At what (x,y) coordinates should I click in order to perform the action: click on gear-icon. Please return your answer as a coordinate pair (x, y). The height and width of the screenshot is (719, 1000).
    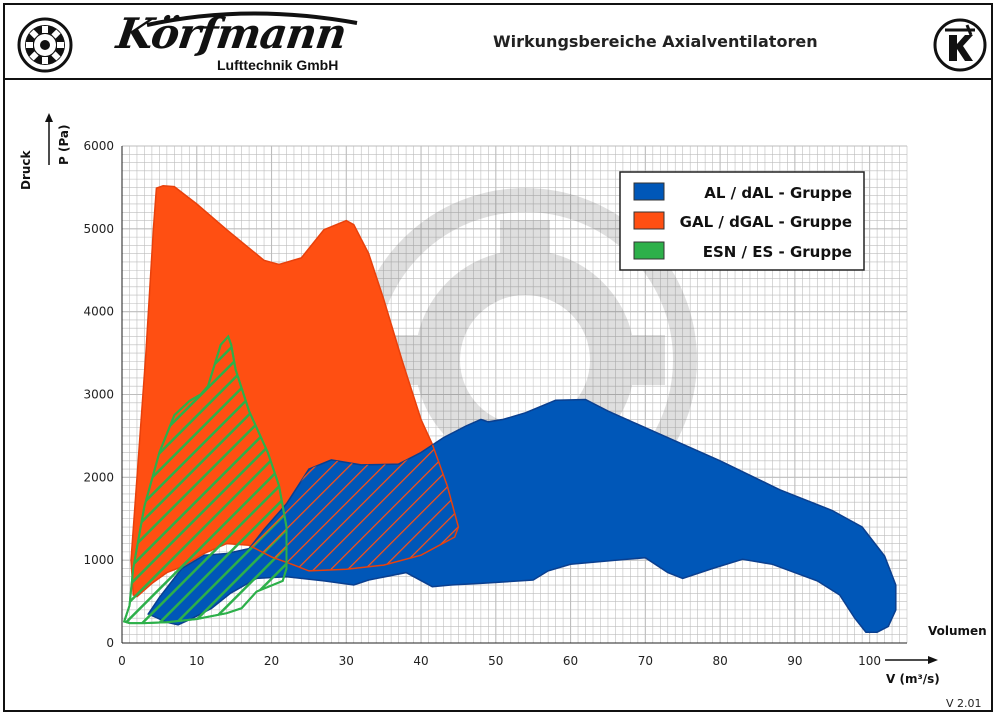
    Looking at the image, I should click on (45, 45).